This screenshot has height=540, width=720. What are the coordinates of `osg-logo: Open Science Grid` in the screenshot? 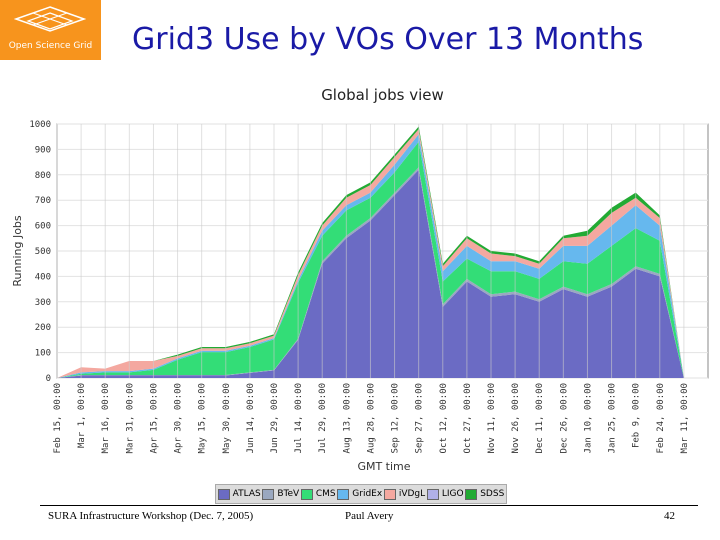 It's located at (50, 30).